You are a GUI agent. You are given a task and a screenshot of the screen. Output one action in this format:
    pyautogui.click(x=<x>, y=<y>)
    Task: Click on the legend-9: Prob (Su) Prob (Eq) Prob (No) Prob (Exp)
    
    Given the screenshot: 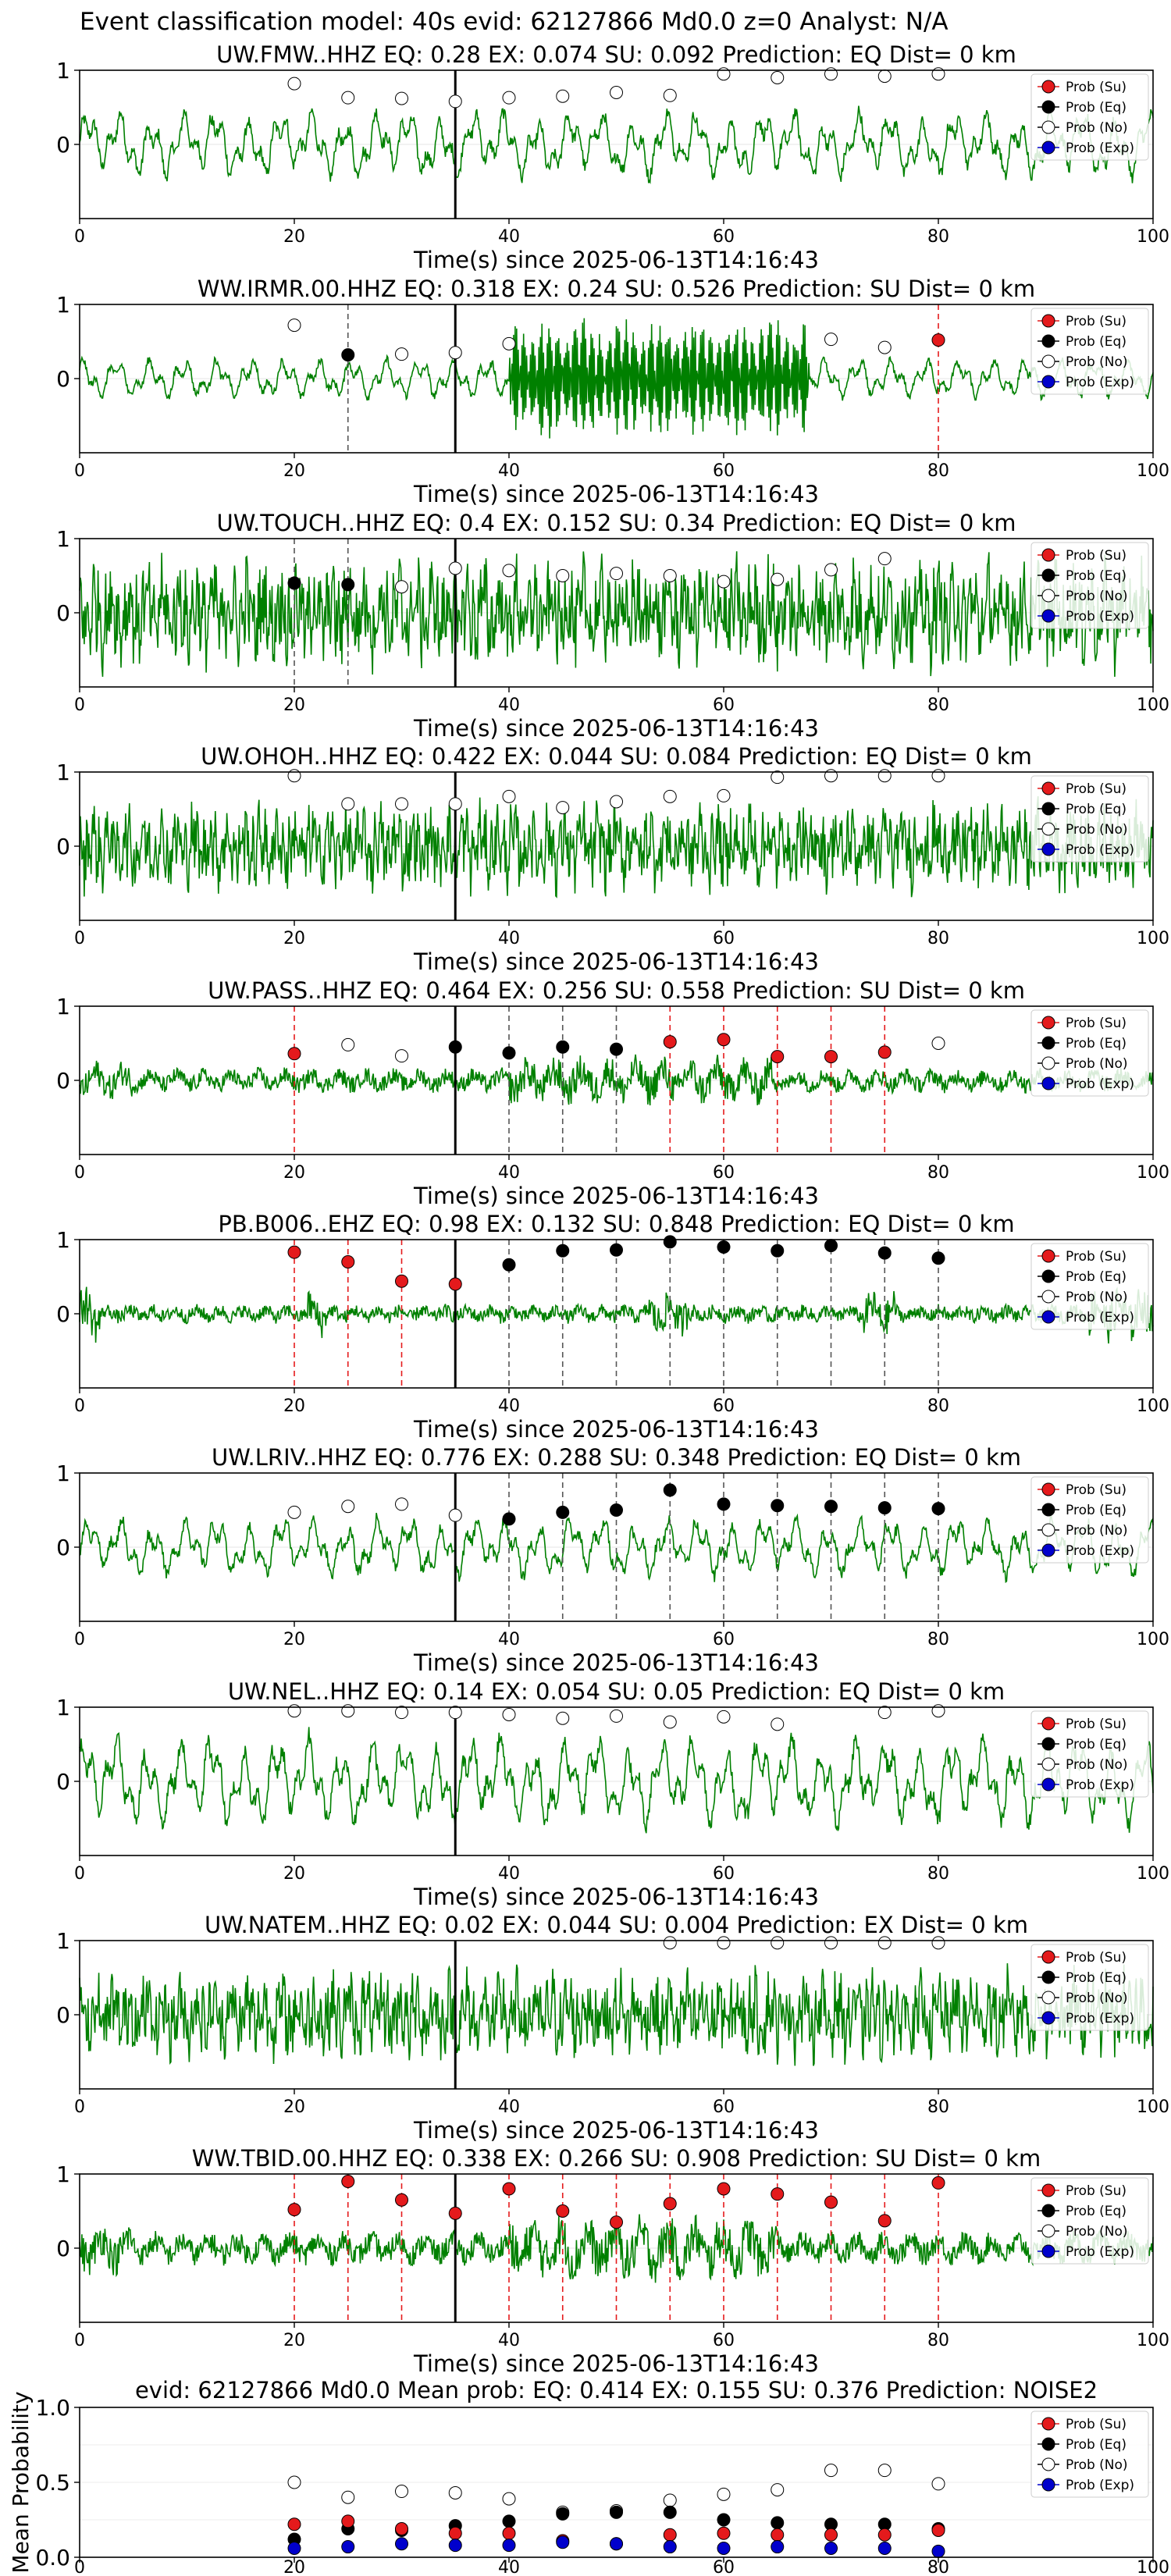 What is the action you would take?
    pyautogui.click(x=1089, y=2221)
    